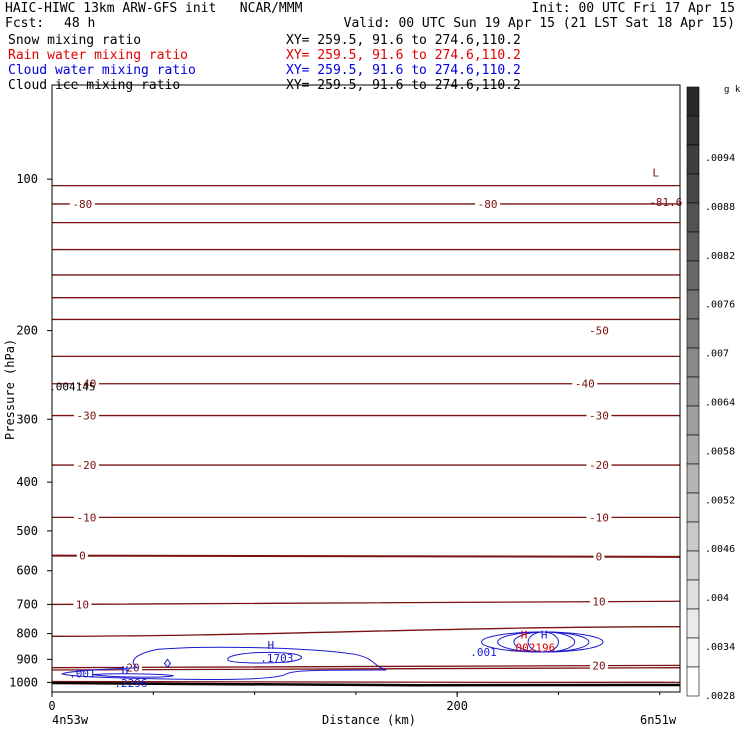 Image resolution: width=740 pixels, height=740 pixels. I want to click on rain-water-max-value: .002196, so click(532, 648).